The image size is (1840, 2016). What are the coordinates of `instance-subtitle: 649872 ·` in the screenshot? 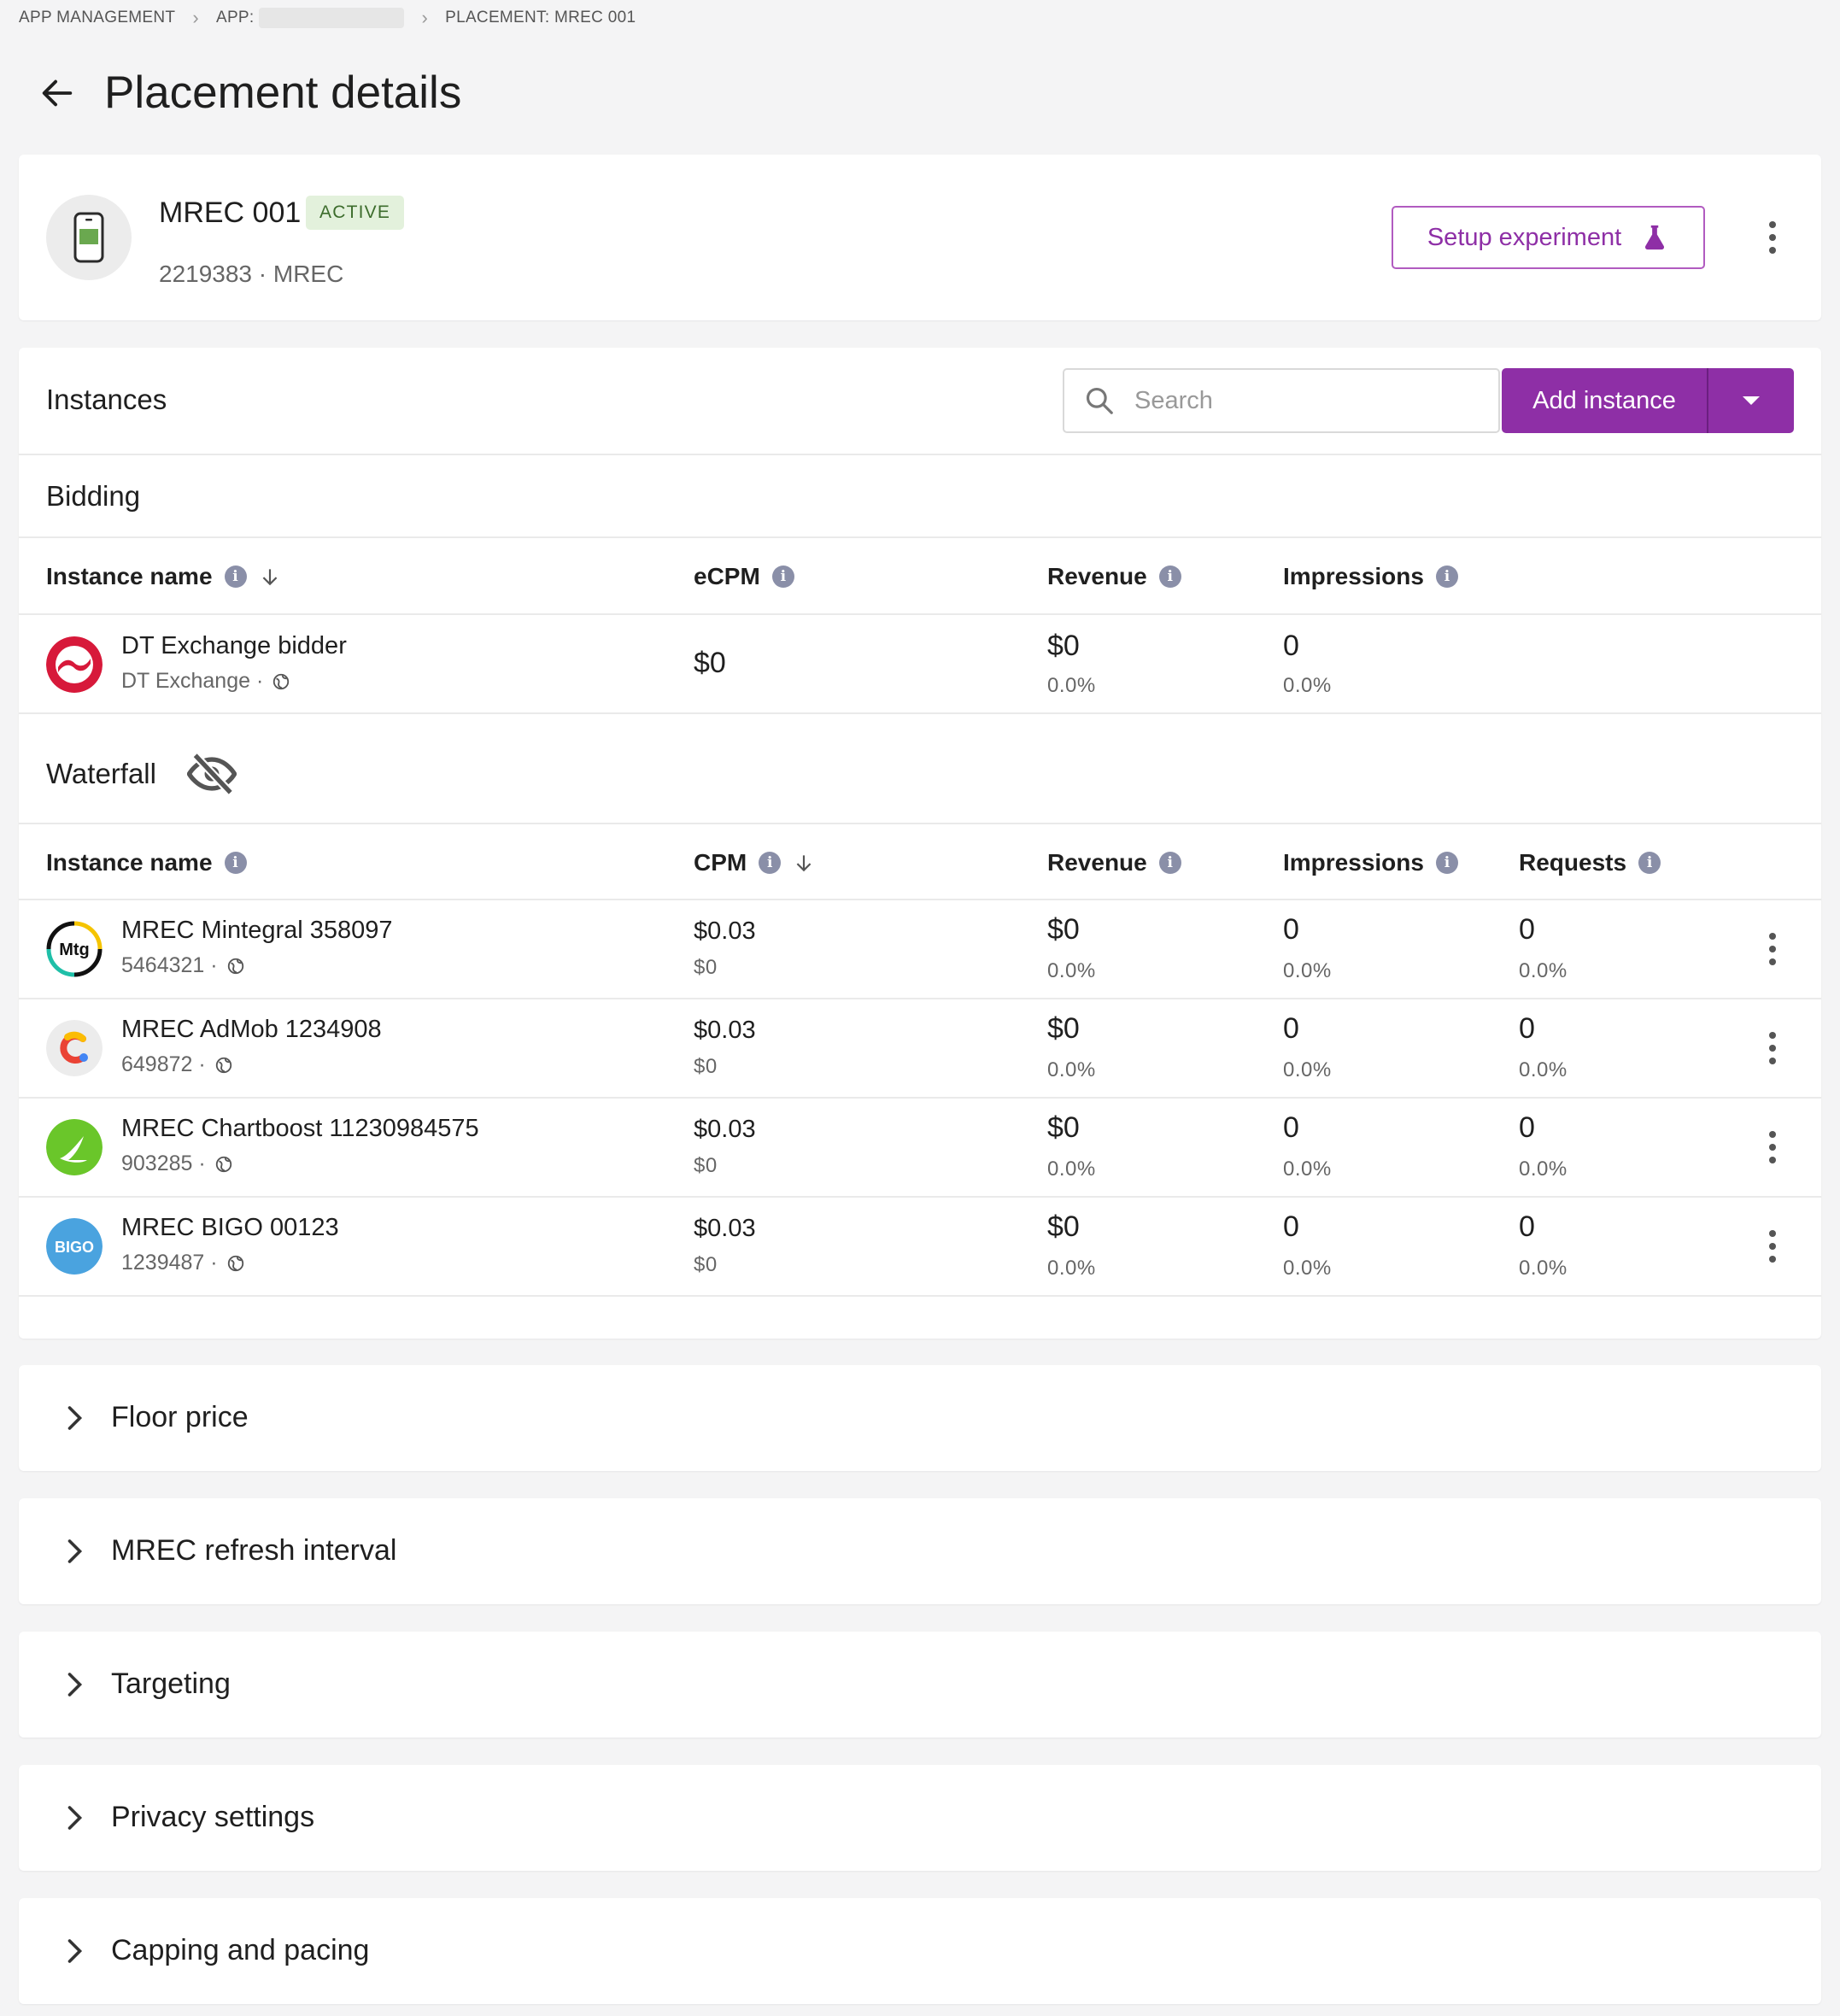 It's located at (177, 1064).